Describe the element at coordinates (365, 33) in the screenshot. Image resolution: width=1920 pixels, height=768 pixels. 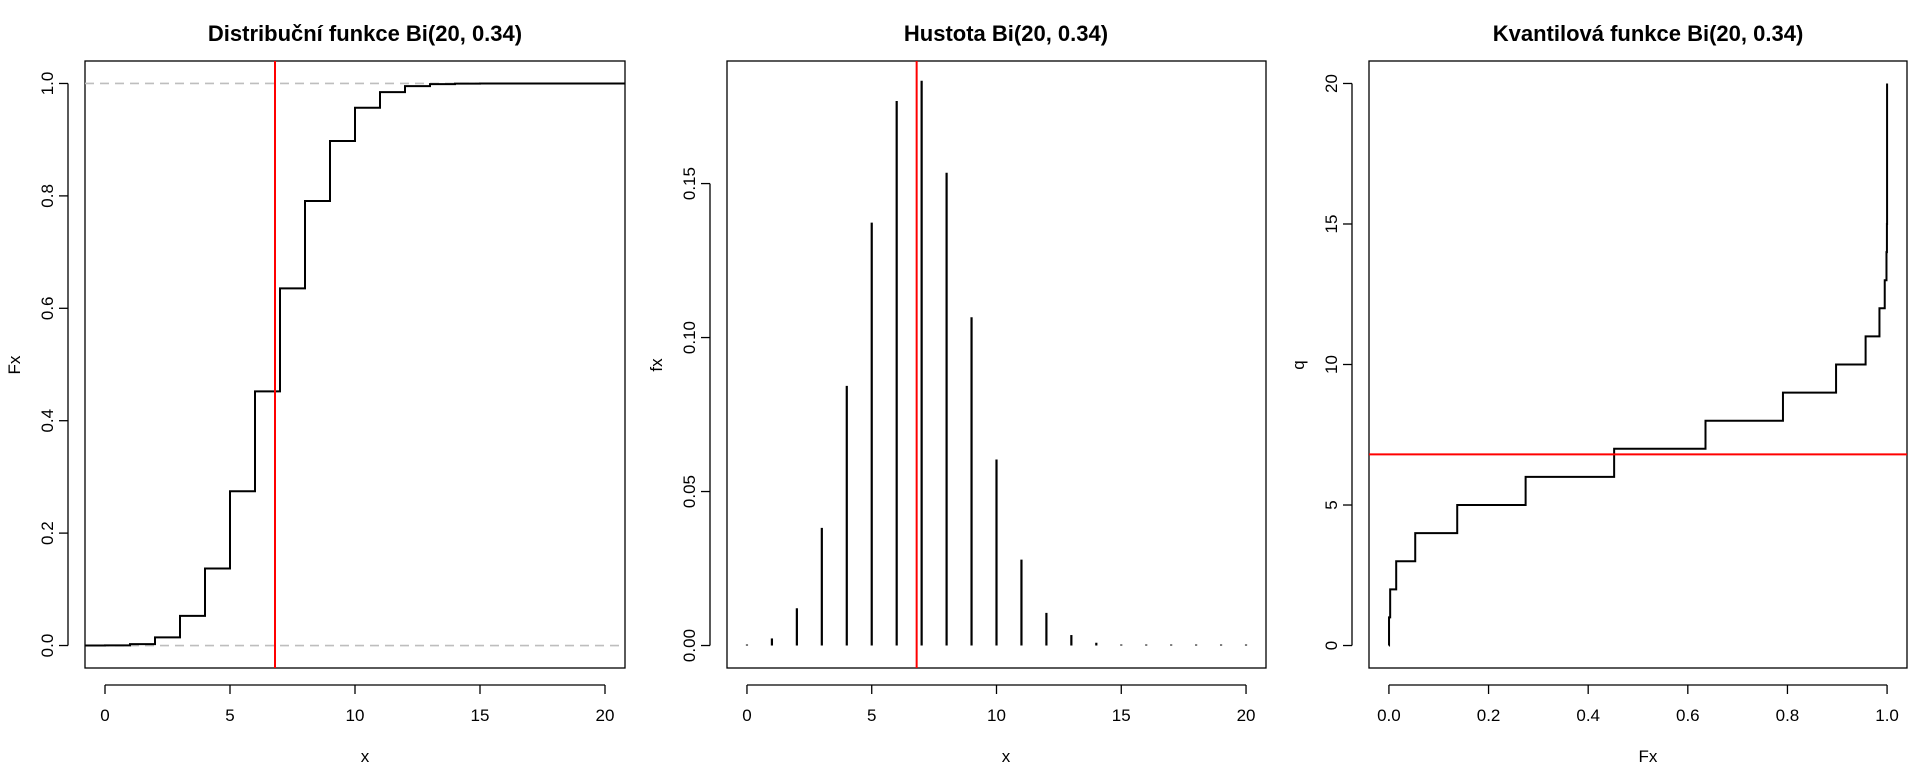
I see `chart-title: Distribuční funkce Bi(20, 0.34)` at that location.